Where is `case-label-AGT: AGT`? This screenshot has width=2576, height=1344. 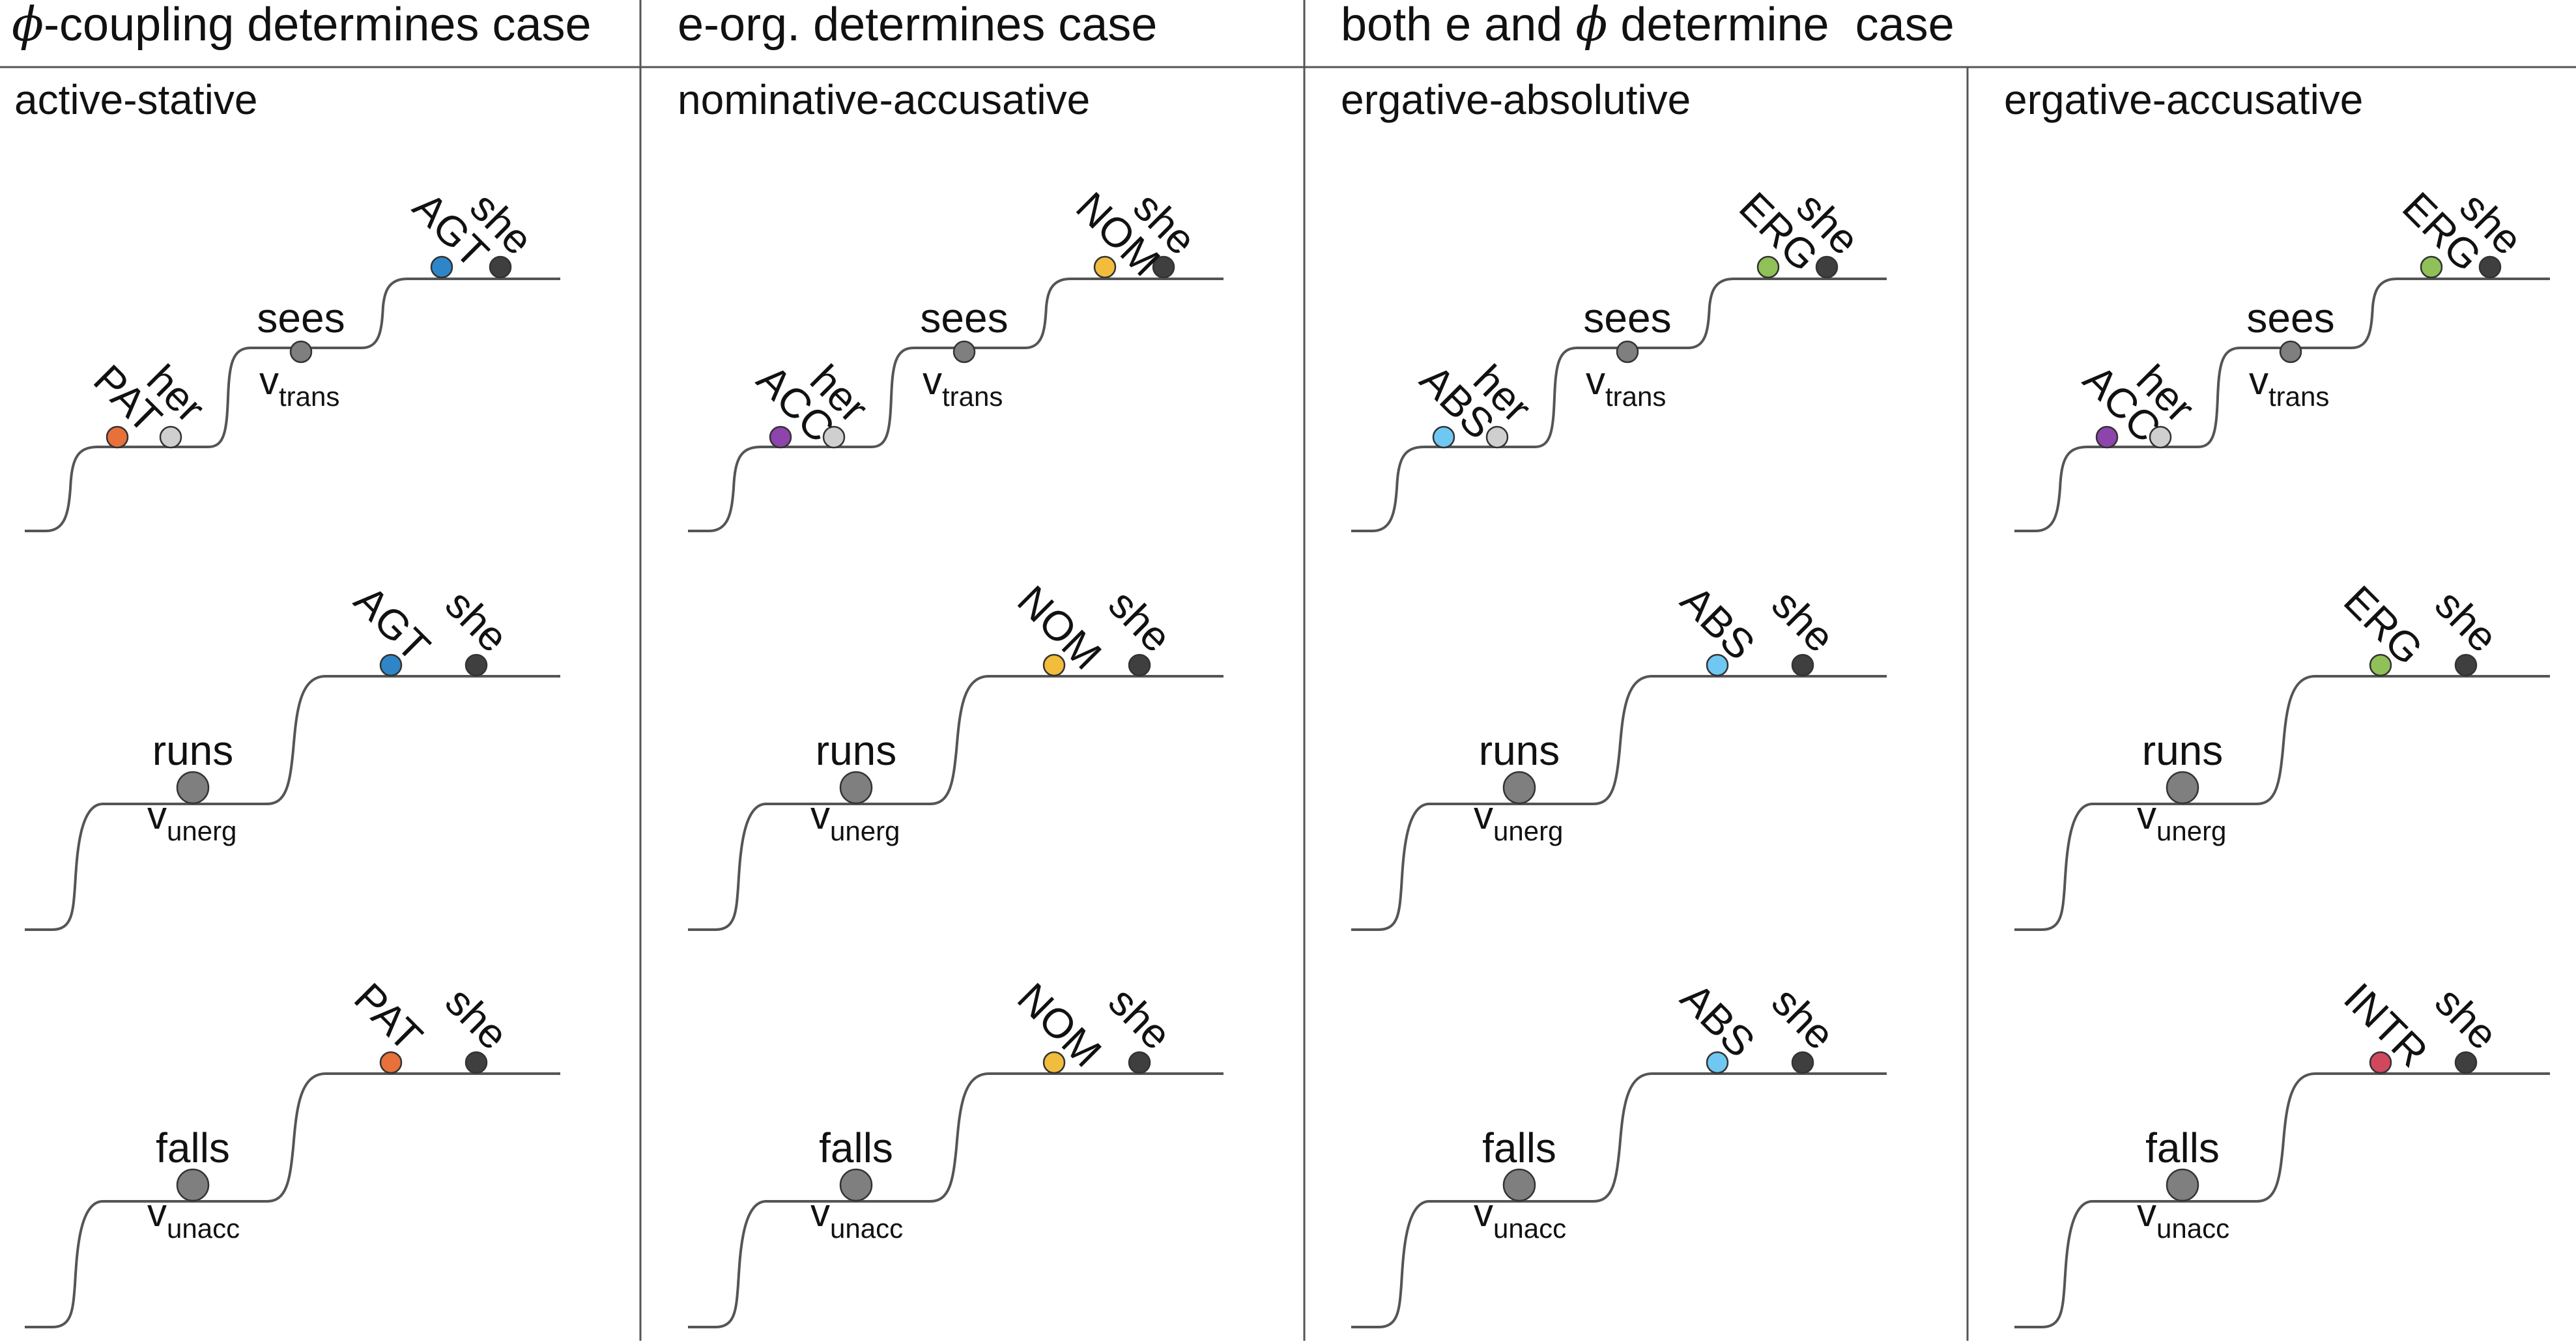
case-label-AGT: AGT is located at coordinates (392, 623).